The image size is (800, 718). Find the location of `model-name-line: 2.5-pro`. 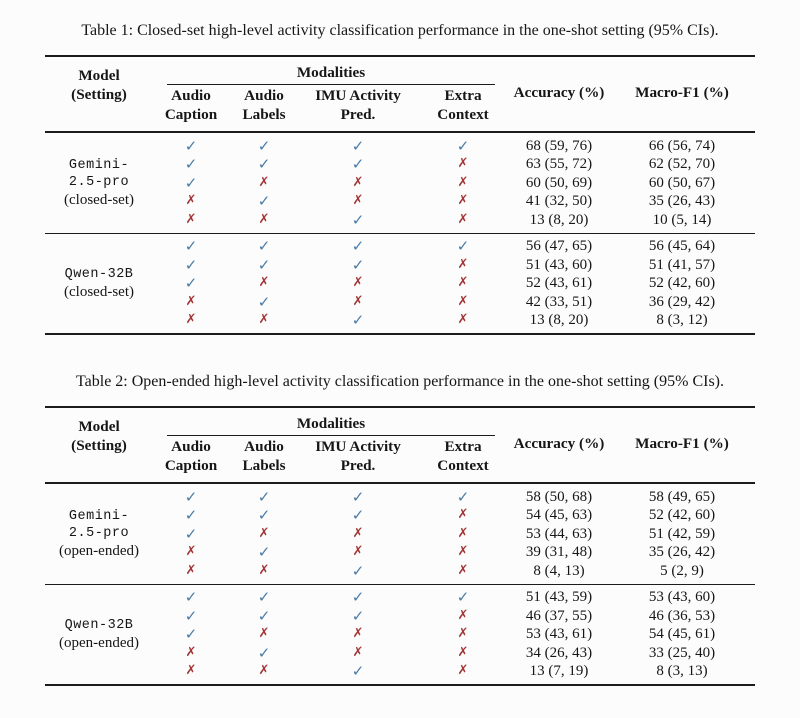

model-name-line: 2.5-pro is located at coordinates (99, 182).